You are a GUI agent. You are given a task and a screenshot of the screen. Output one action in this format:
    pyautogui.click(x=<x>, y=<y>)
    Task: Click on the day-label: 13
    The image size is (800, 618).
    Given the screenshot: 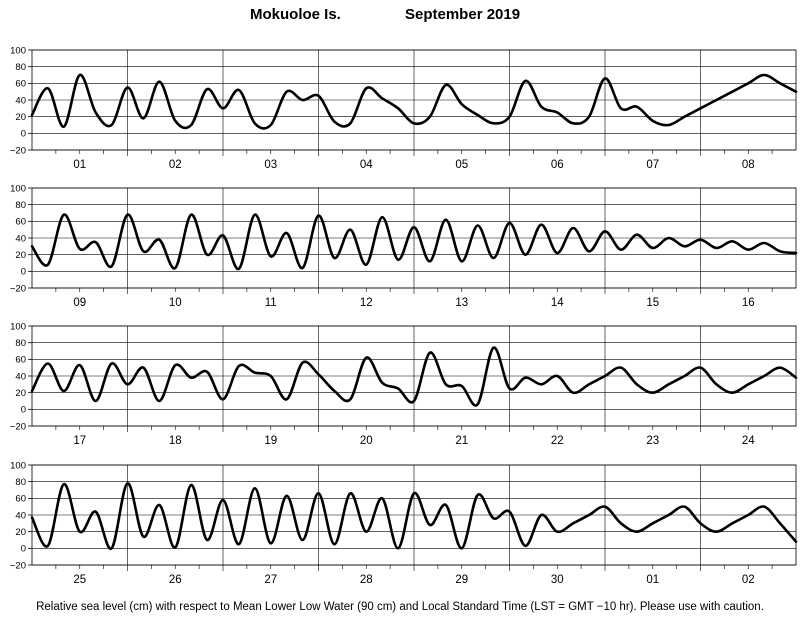 What is the action you would take?
    pyautogui.click(x=461, y=303)
    